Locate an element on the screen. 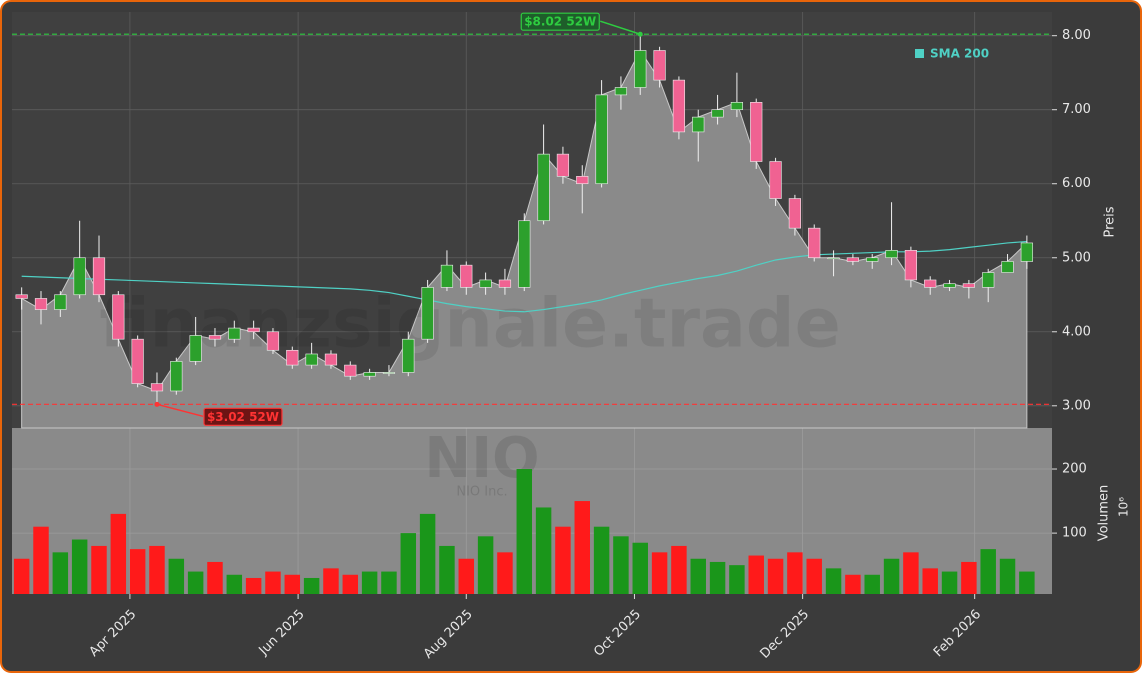  annotation-label: $8.02 52W is located at coordinates (560, 22).